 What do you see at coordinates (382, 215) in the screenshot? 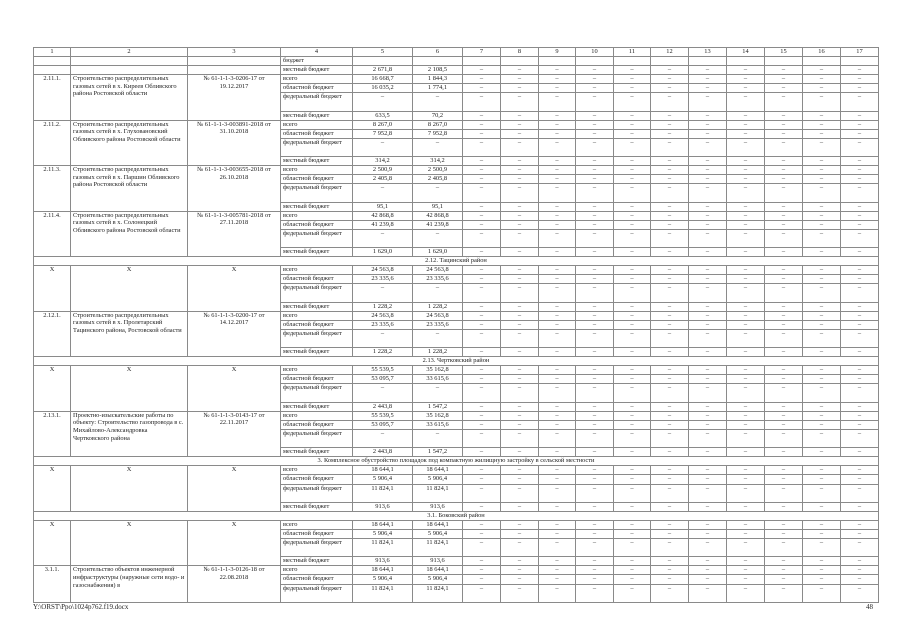
I see `value-col5: 42 868,8` at bounding box center [382, 215].